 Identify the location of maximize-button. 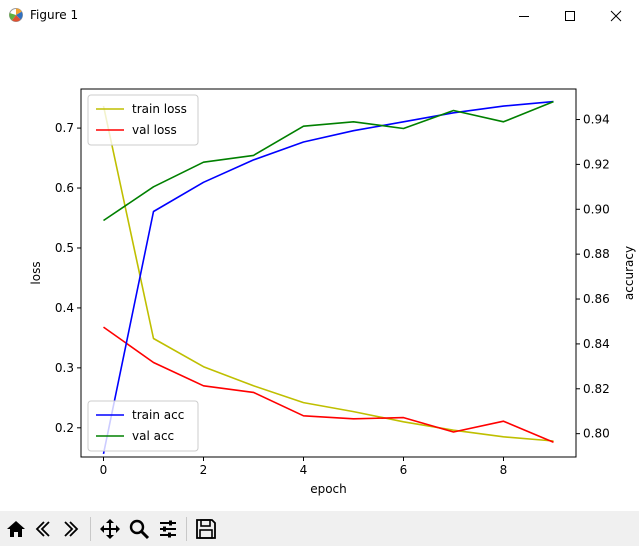
(570, 15).